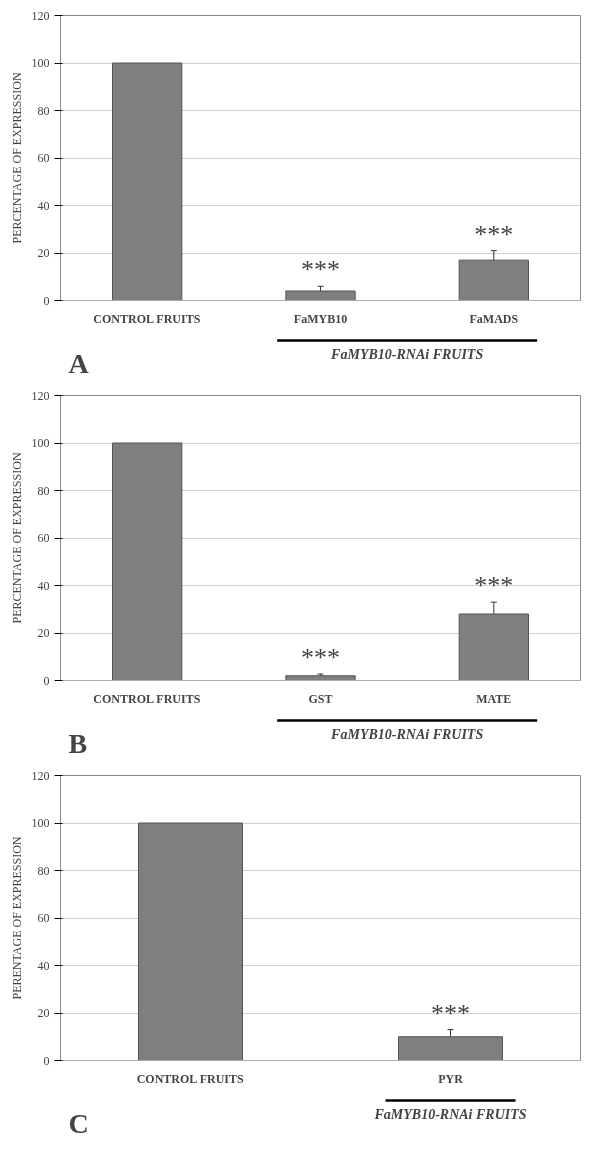  What do you see at coordinates (79, 363) in the screenshot?
I see `text: A` at bounding box center [79, 363].